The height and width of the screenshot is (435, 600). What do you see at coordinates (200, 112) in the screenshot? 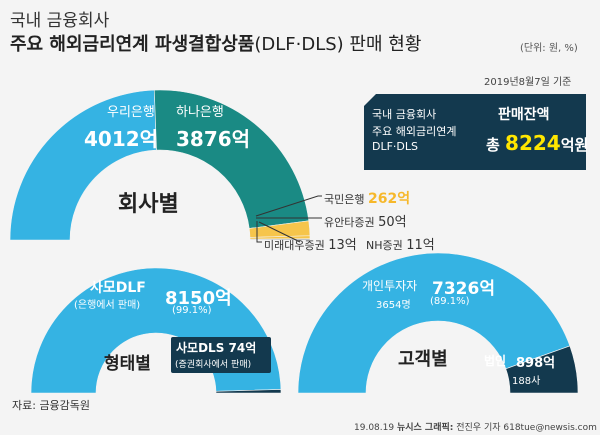
I see `slice-label-hana: 하나은행` at bounding box center [200, 112].